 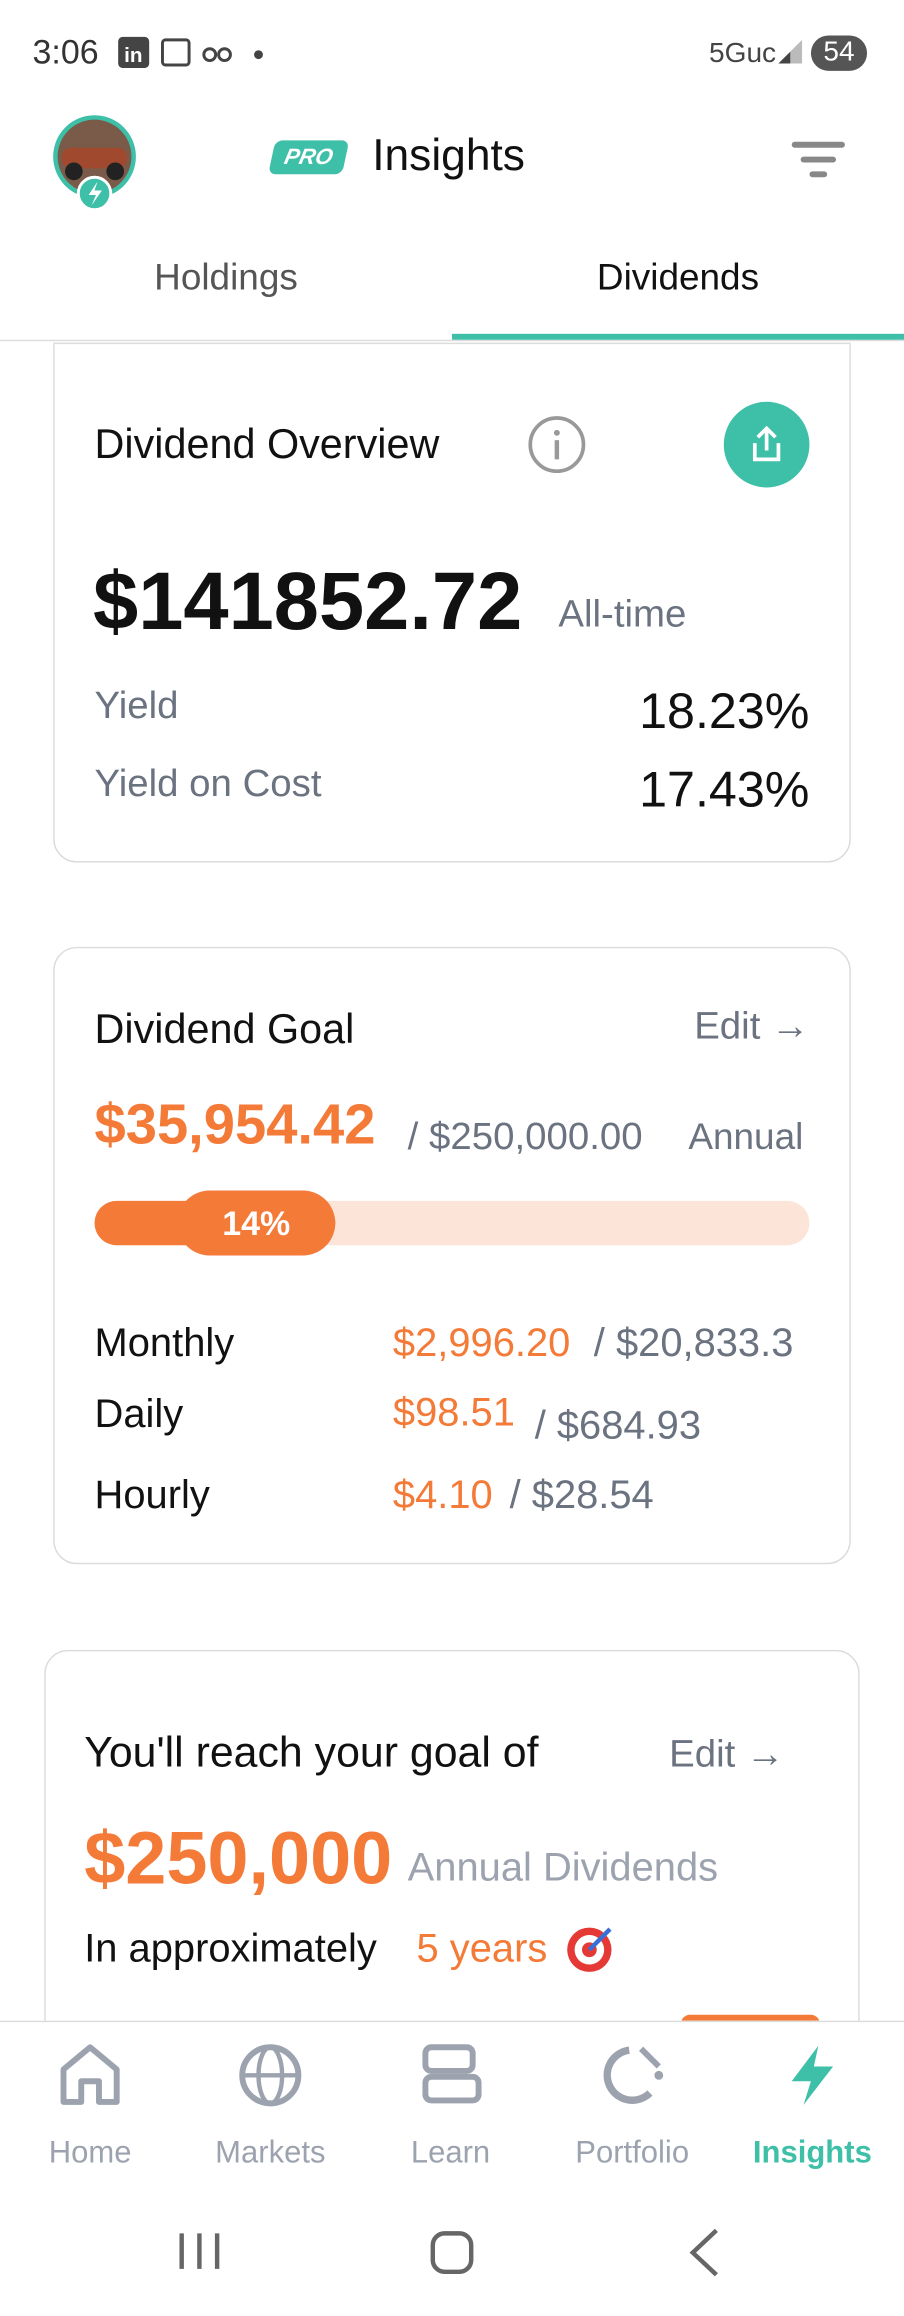 I want to click on tab-divider, so click(x=452, y=340).